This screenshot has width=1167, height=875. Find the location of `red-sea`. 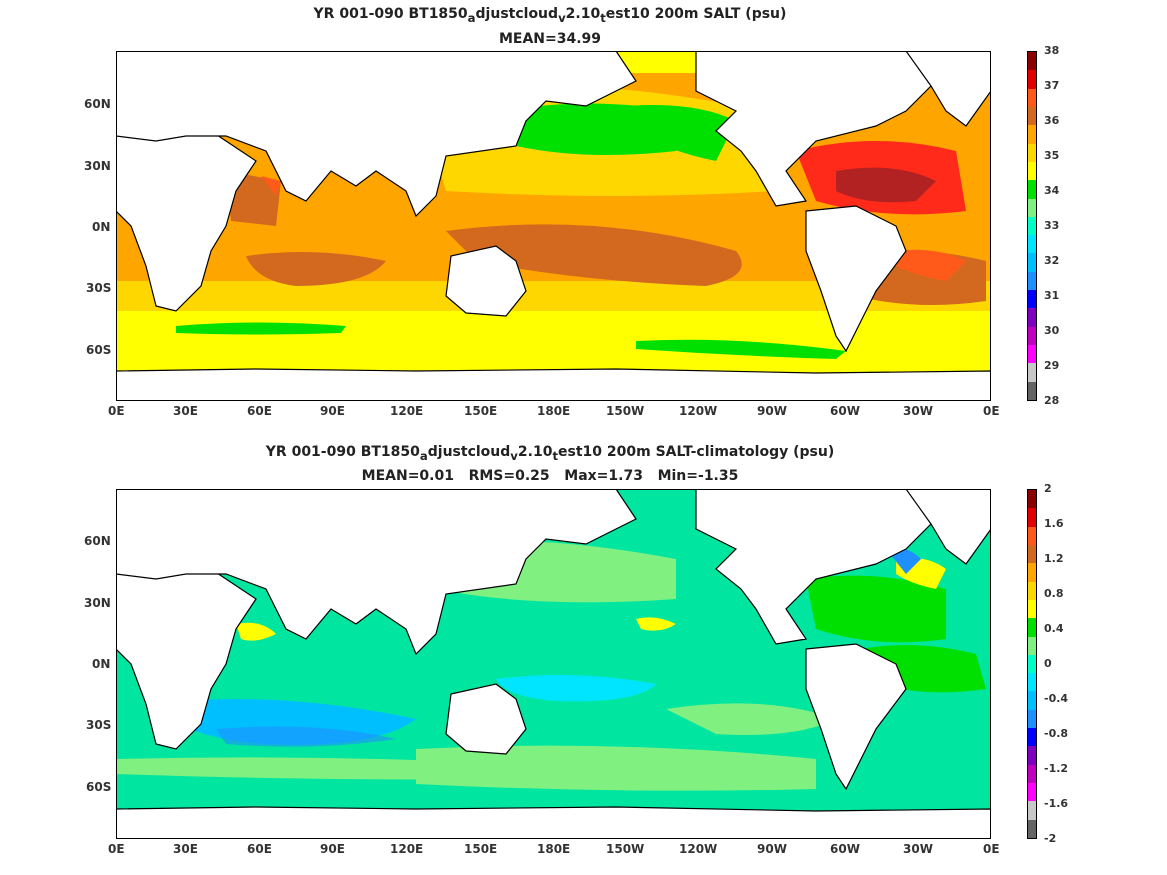

red-sea is located at coordinates (271, 186).